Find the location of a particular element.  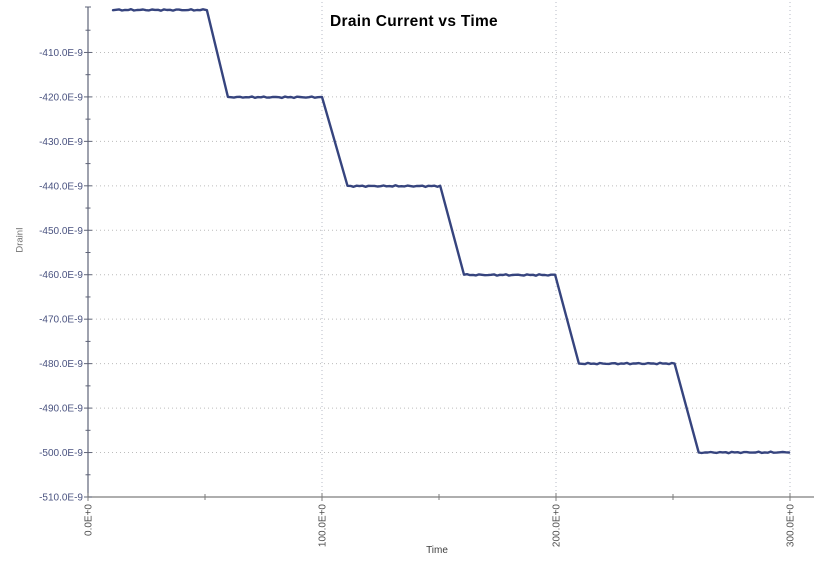

y-tick-label: -500.0E-9 is located at coordinates (61, 453).